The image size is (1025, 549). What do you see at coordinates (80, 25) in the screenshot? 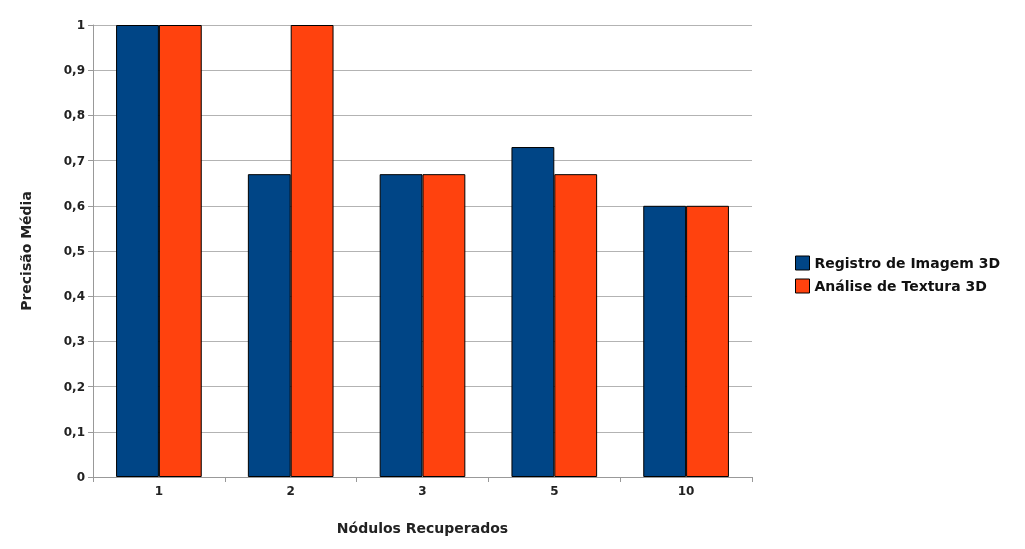
I see `y-tick-label: 1` at bounding box center [80, 25].